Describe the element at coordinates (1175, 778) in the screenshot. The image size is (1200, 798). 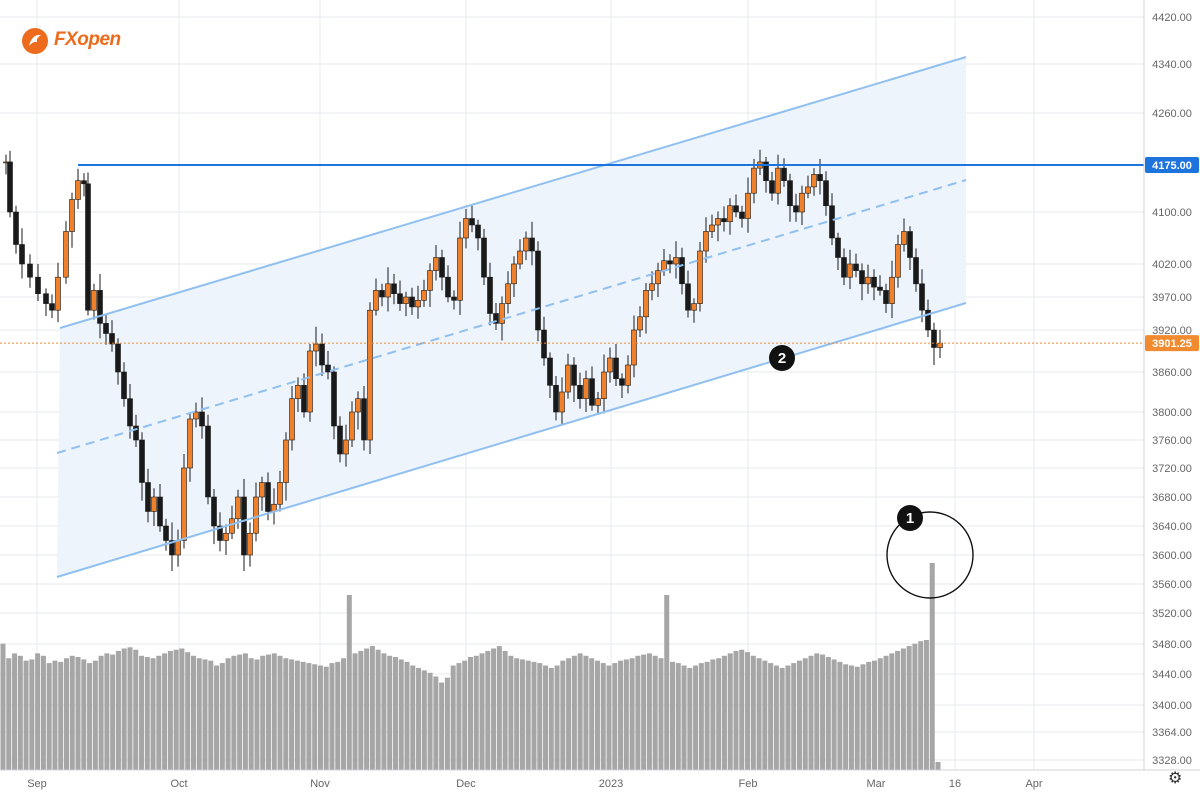
I see `gear-icon: ⚙` at that location.